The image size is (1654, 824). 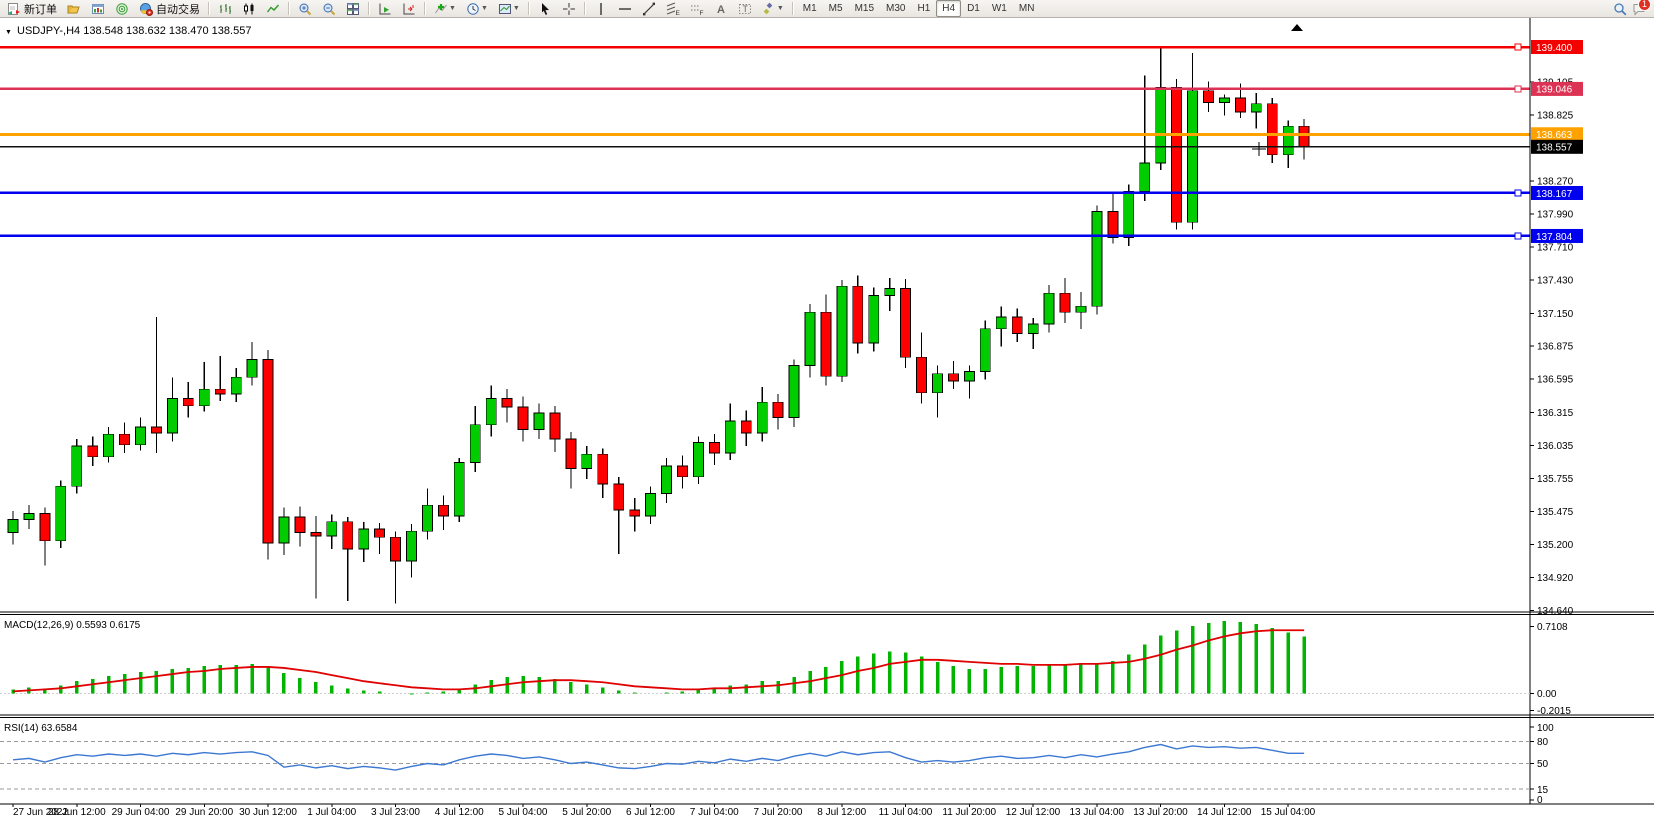 What do you see at coordinates (809, 8) in the screenshot?
I see `timeframe-m1-button: M1` at bounding box center [809, 8].